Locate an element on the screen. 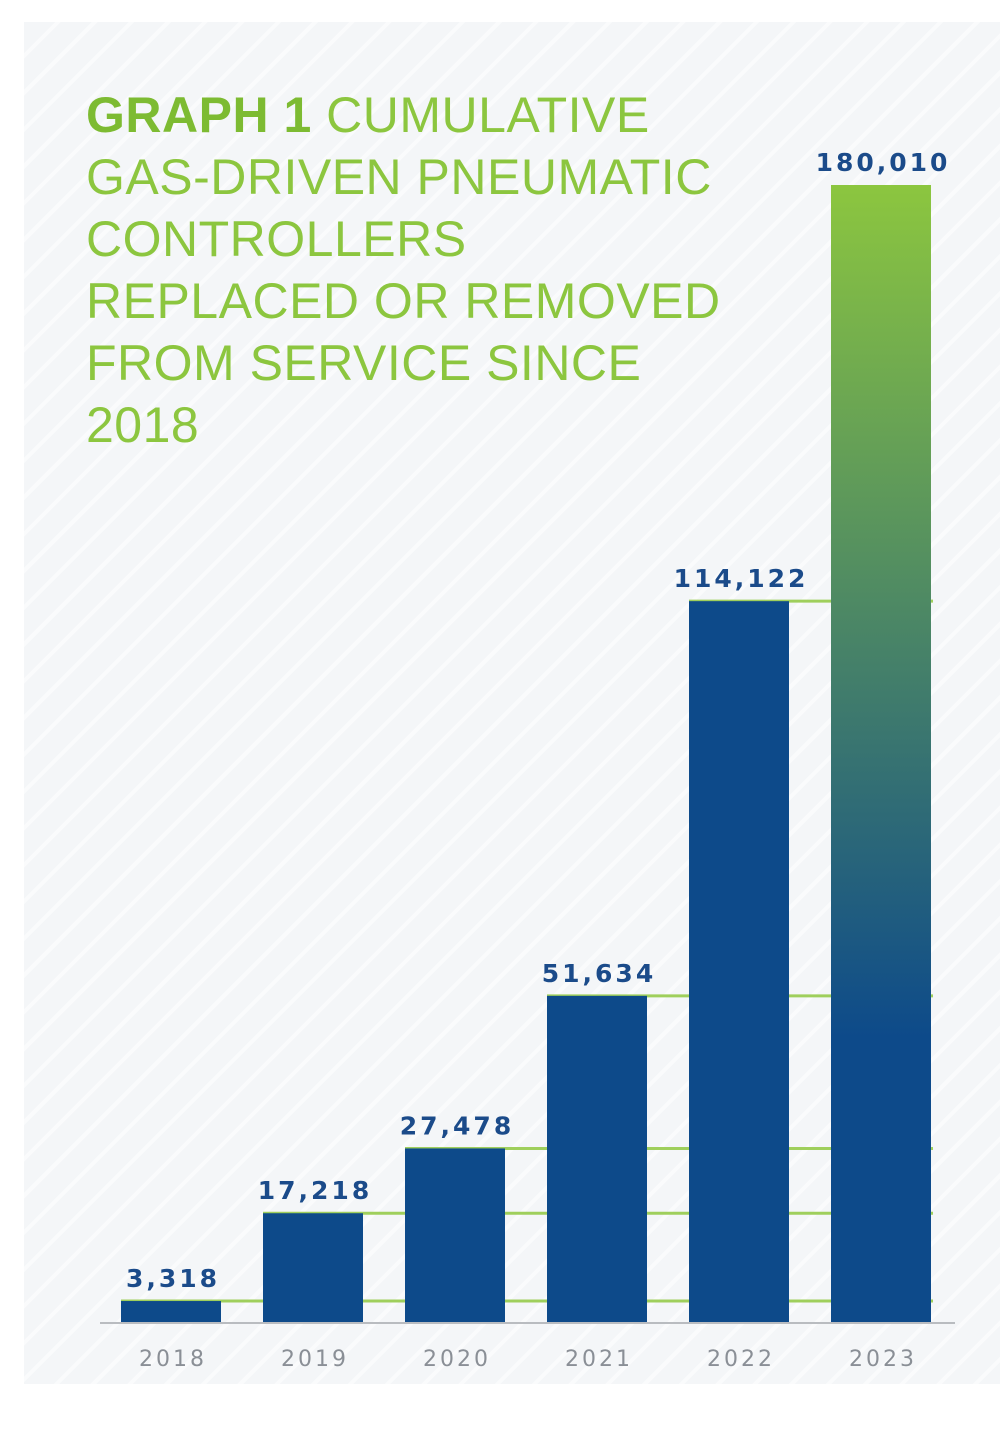 This screenshot has width=1000, height=1429. value-label-2021: 51,634 is located at coordinates (599, 973).